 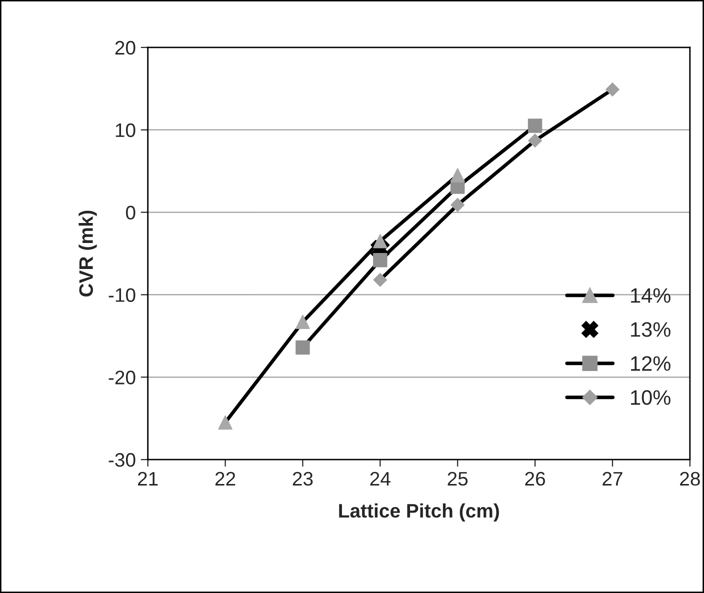 What do you see at coordinates (126, 130) in the screenshot?
I see `y-tick-label: 10` at bounding box center [126, 130].